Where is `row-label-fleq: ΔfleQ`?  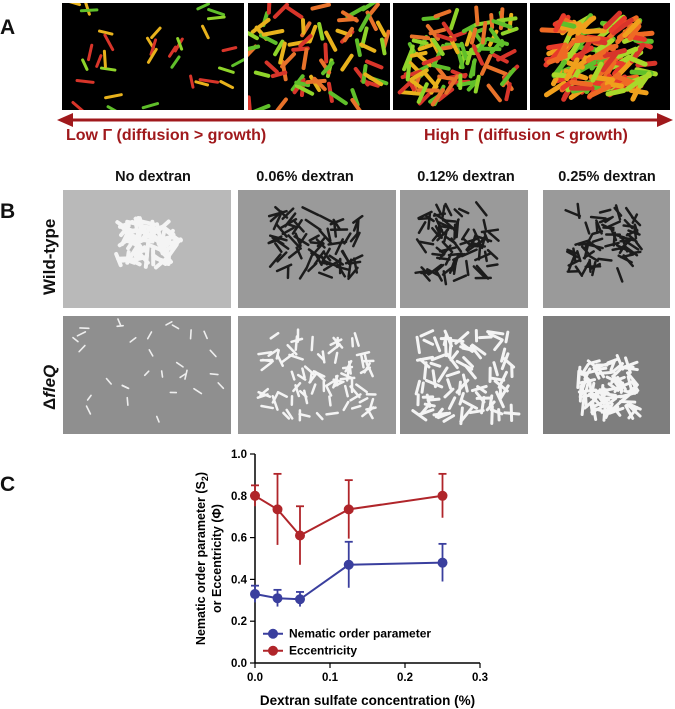 row-label-fleq: ΔfleQ is located at coordinates (50, 387).